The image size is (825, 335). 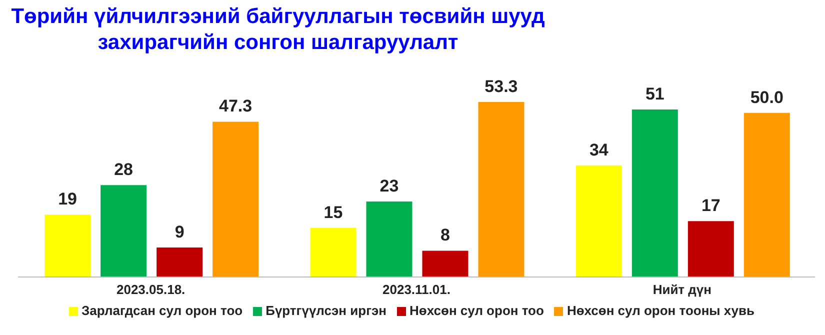 What do you see at coordinates (416, 290) in the screenshot?
I see `x-tick-label: 2023.11.01.` at bounding box center [416, 290].